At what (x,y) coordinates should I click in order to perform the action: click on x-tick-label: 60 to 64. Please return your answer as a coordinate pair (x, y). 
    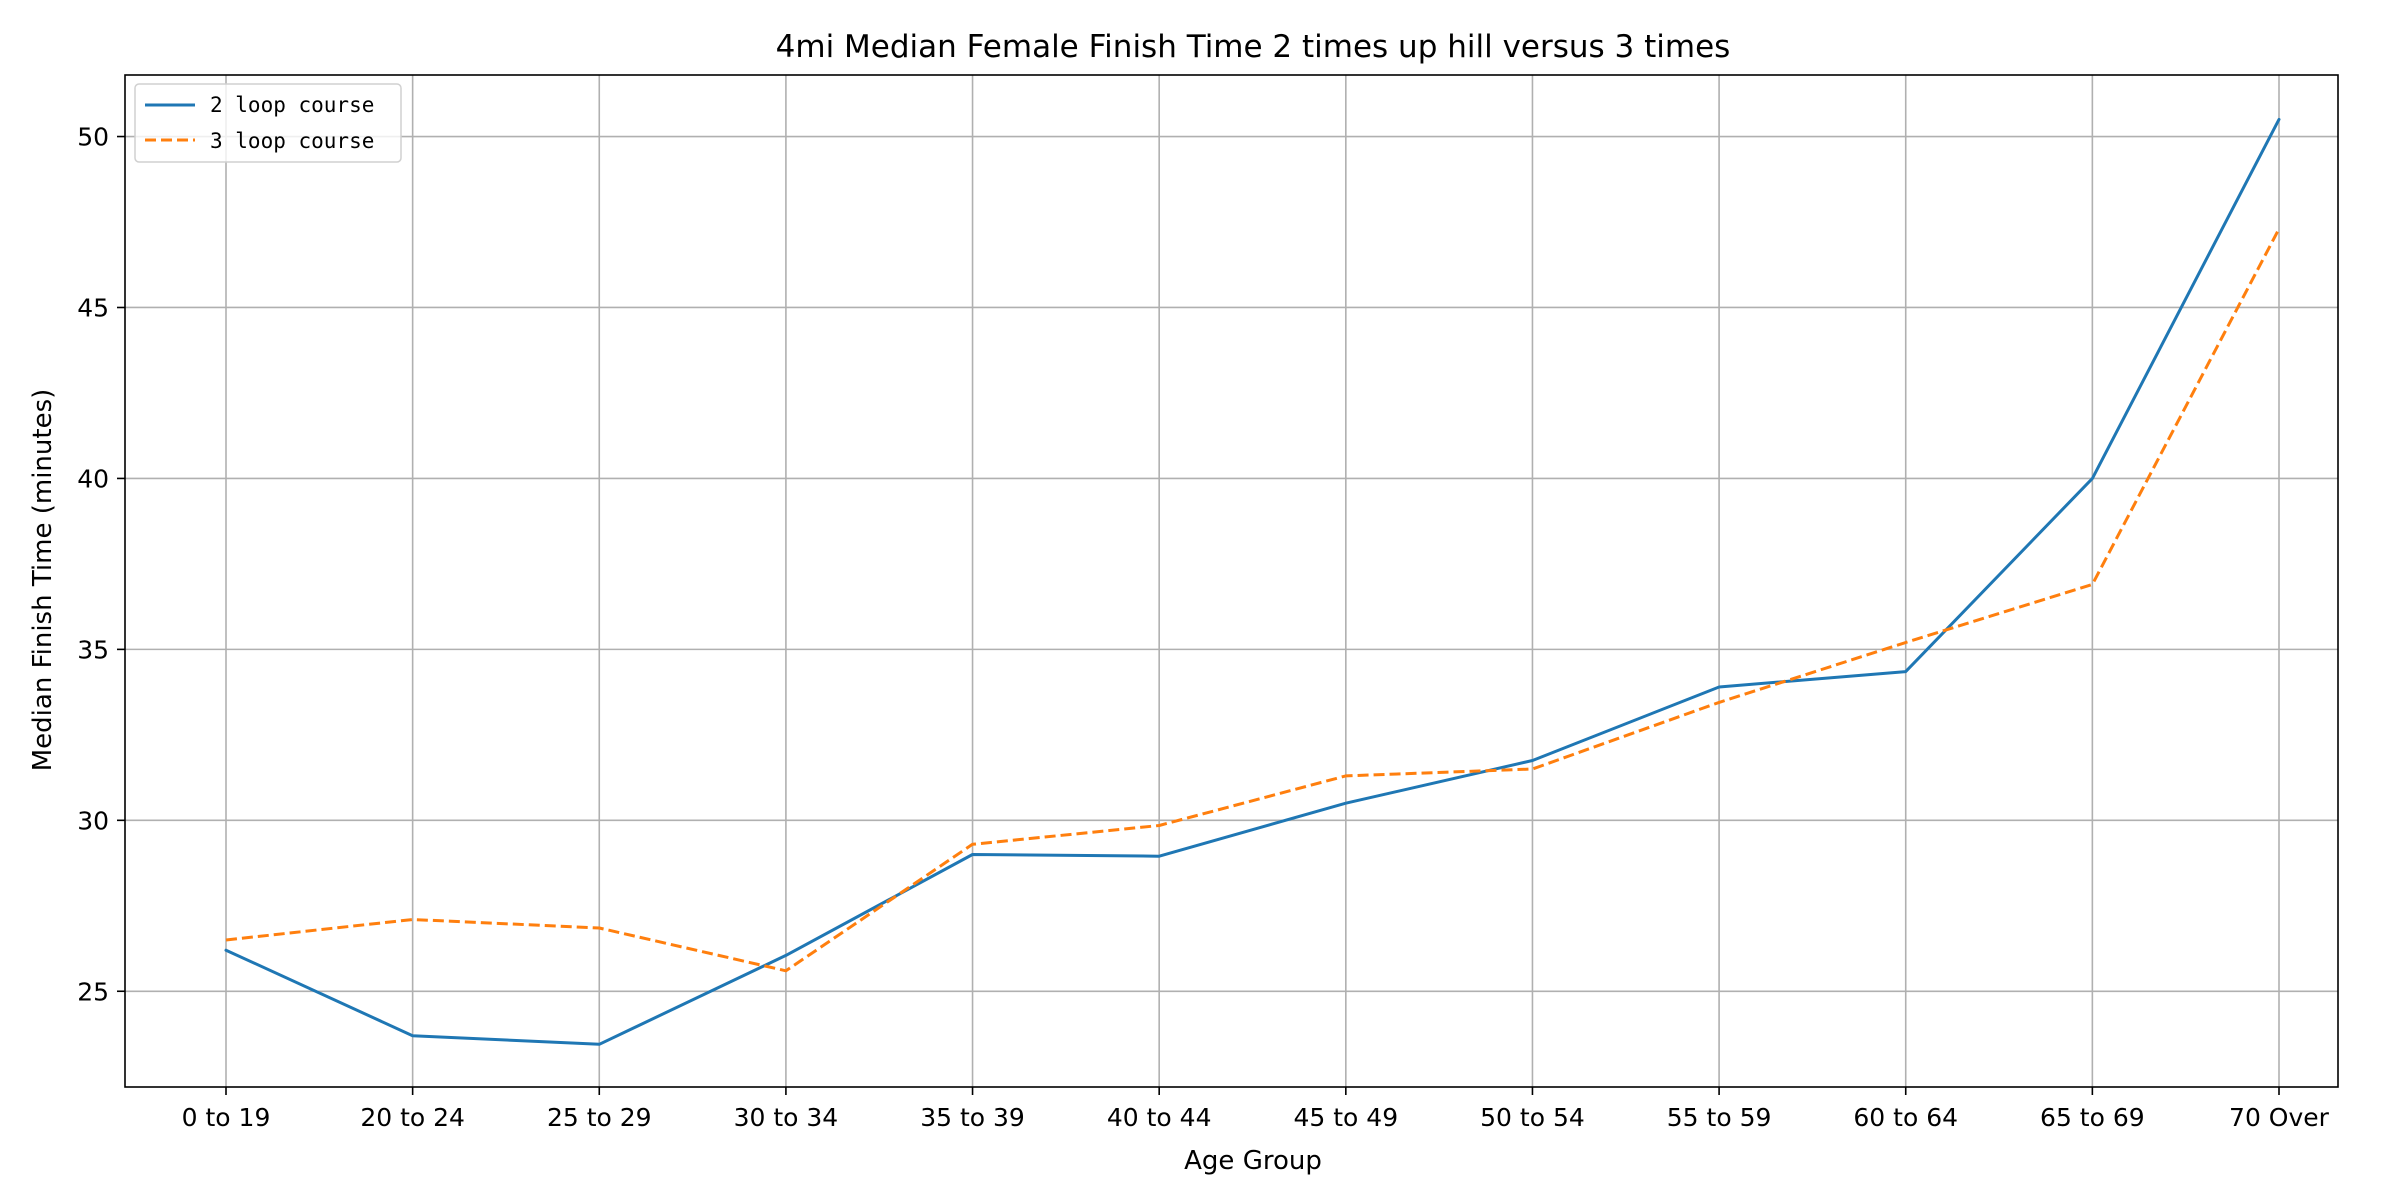
    Looking at the image, I should click on (1905, 1117).